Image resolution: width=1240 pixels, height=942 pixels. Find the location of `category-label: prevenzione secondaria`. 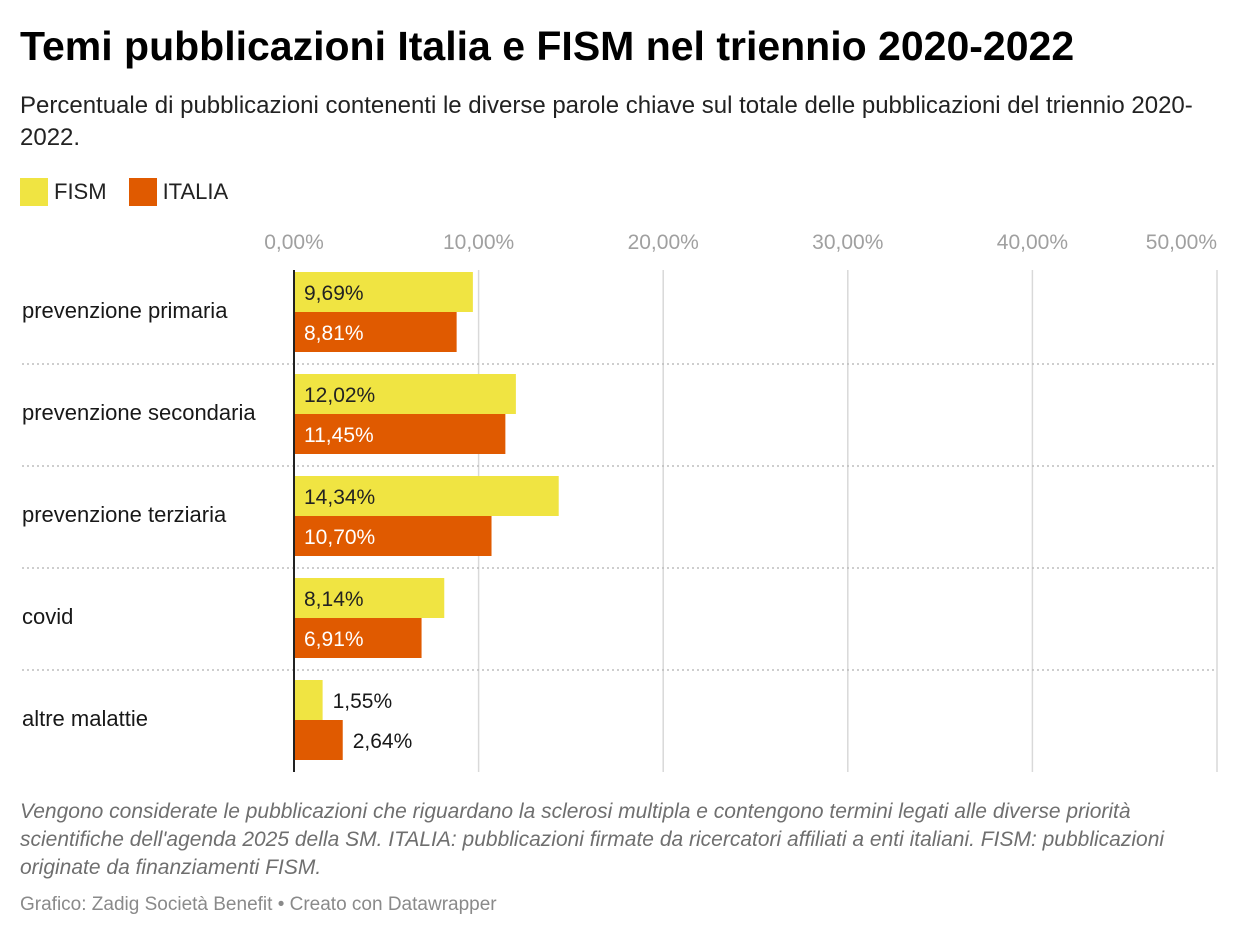

category-label: prevenzione secondaria is located at coordinates (139, 412).